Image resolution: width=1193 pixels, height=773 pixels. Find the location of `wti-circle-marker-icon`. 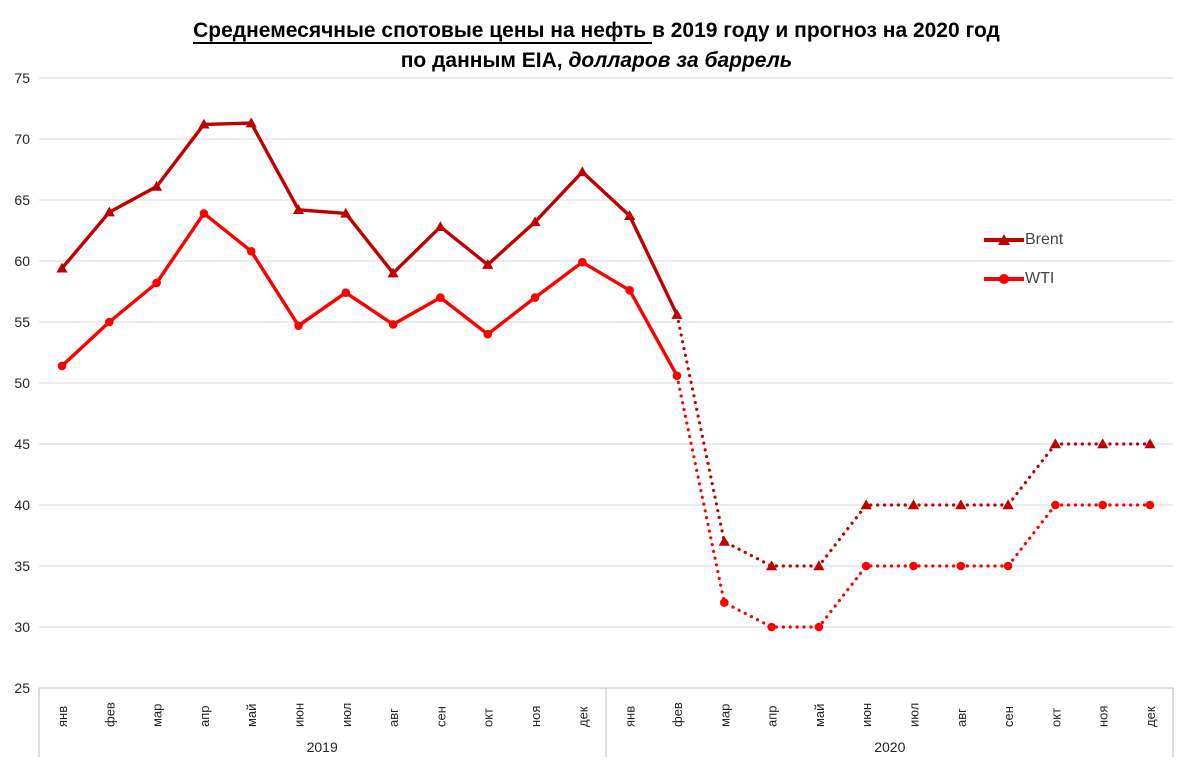

wti-circle-marker-icon is located at coordinates (1004, 279).